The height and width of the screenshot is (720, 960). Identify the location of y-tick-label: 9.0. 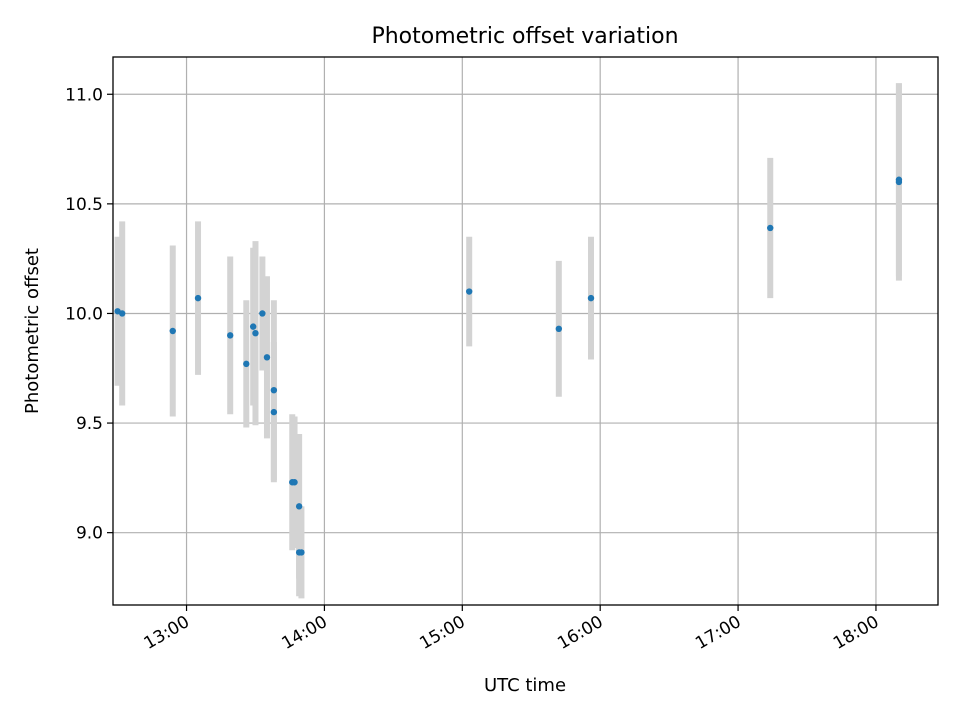
(89, 534).